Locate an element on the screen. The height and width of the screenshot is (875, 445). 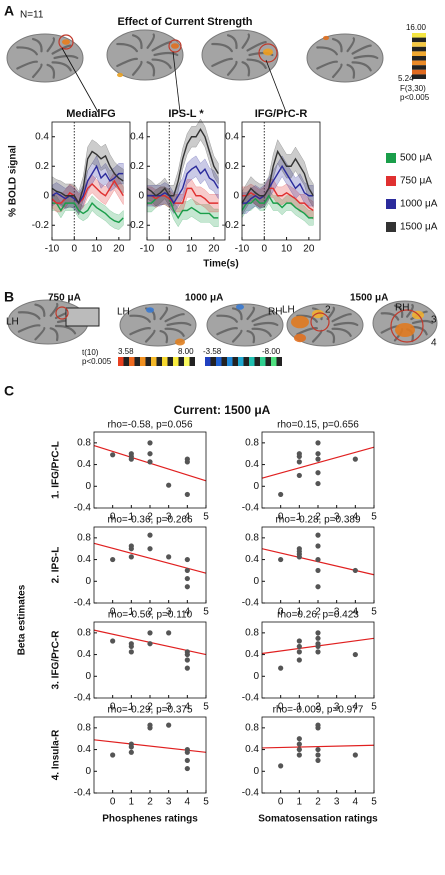
panel-title: Current: 1500 μA is located at coordinates (222, 410).